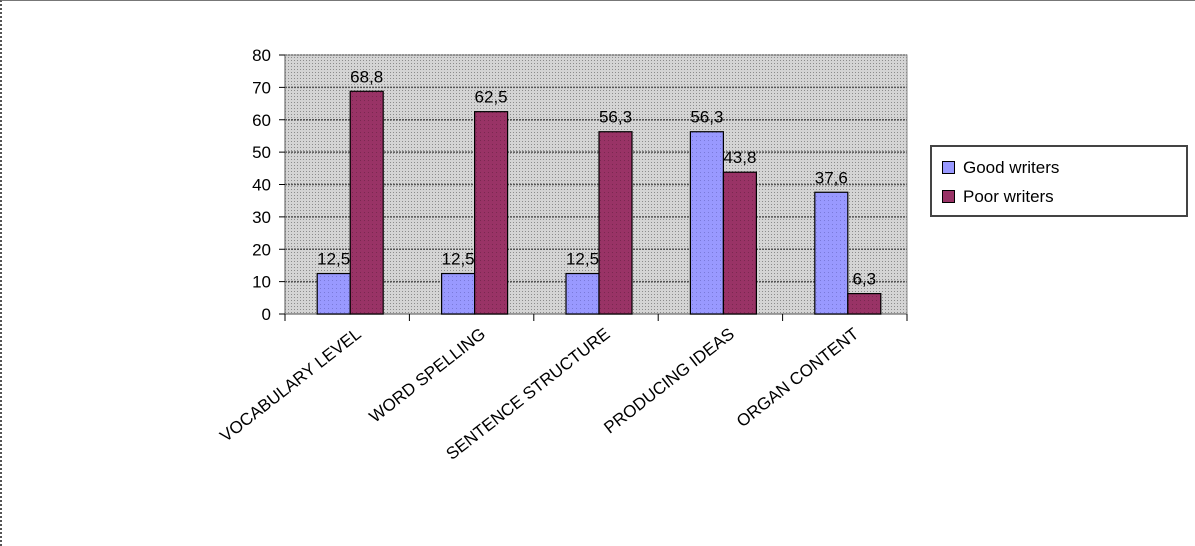  I want to click on data-label: 6,3, so click(864, 279).